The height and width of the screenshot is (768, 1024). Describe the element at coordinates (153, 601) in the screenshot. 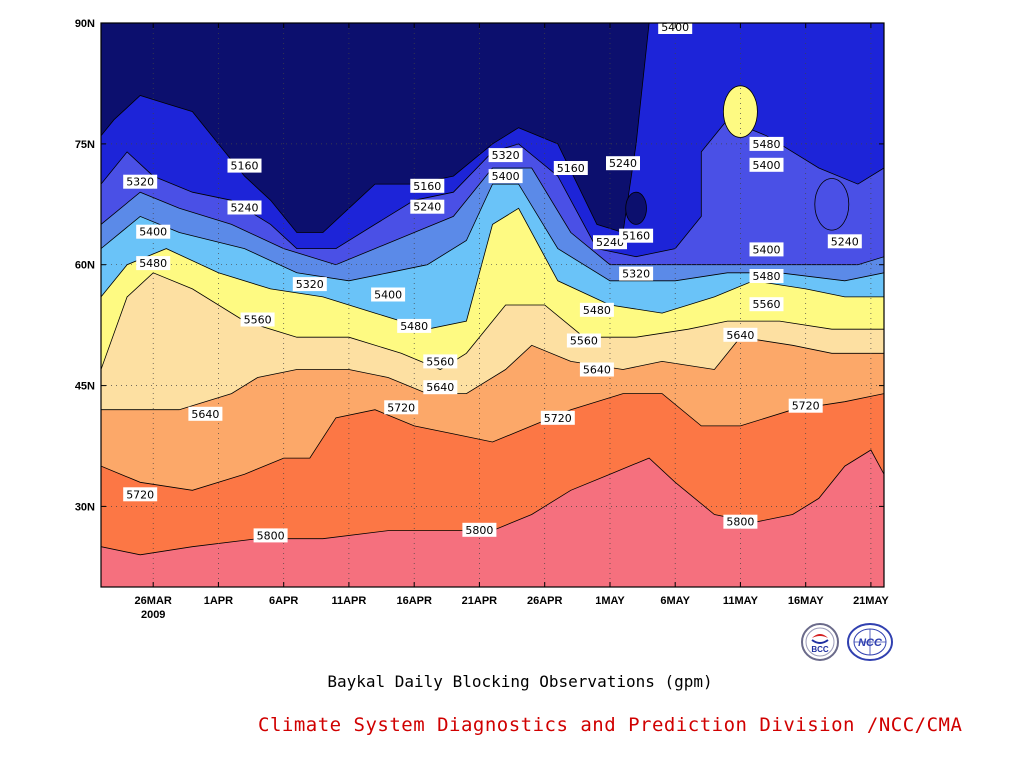

I see `x-tick-label: 26MAR` at that location.